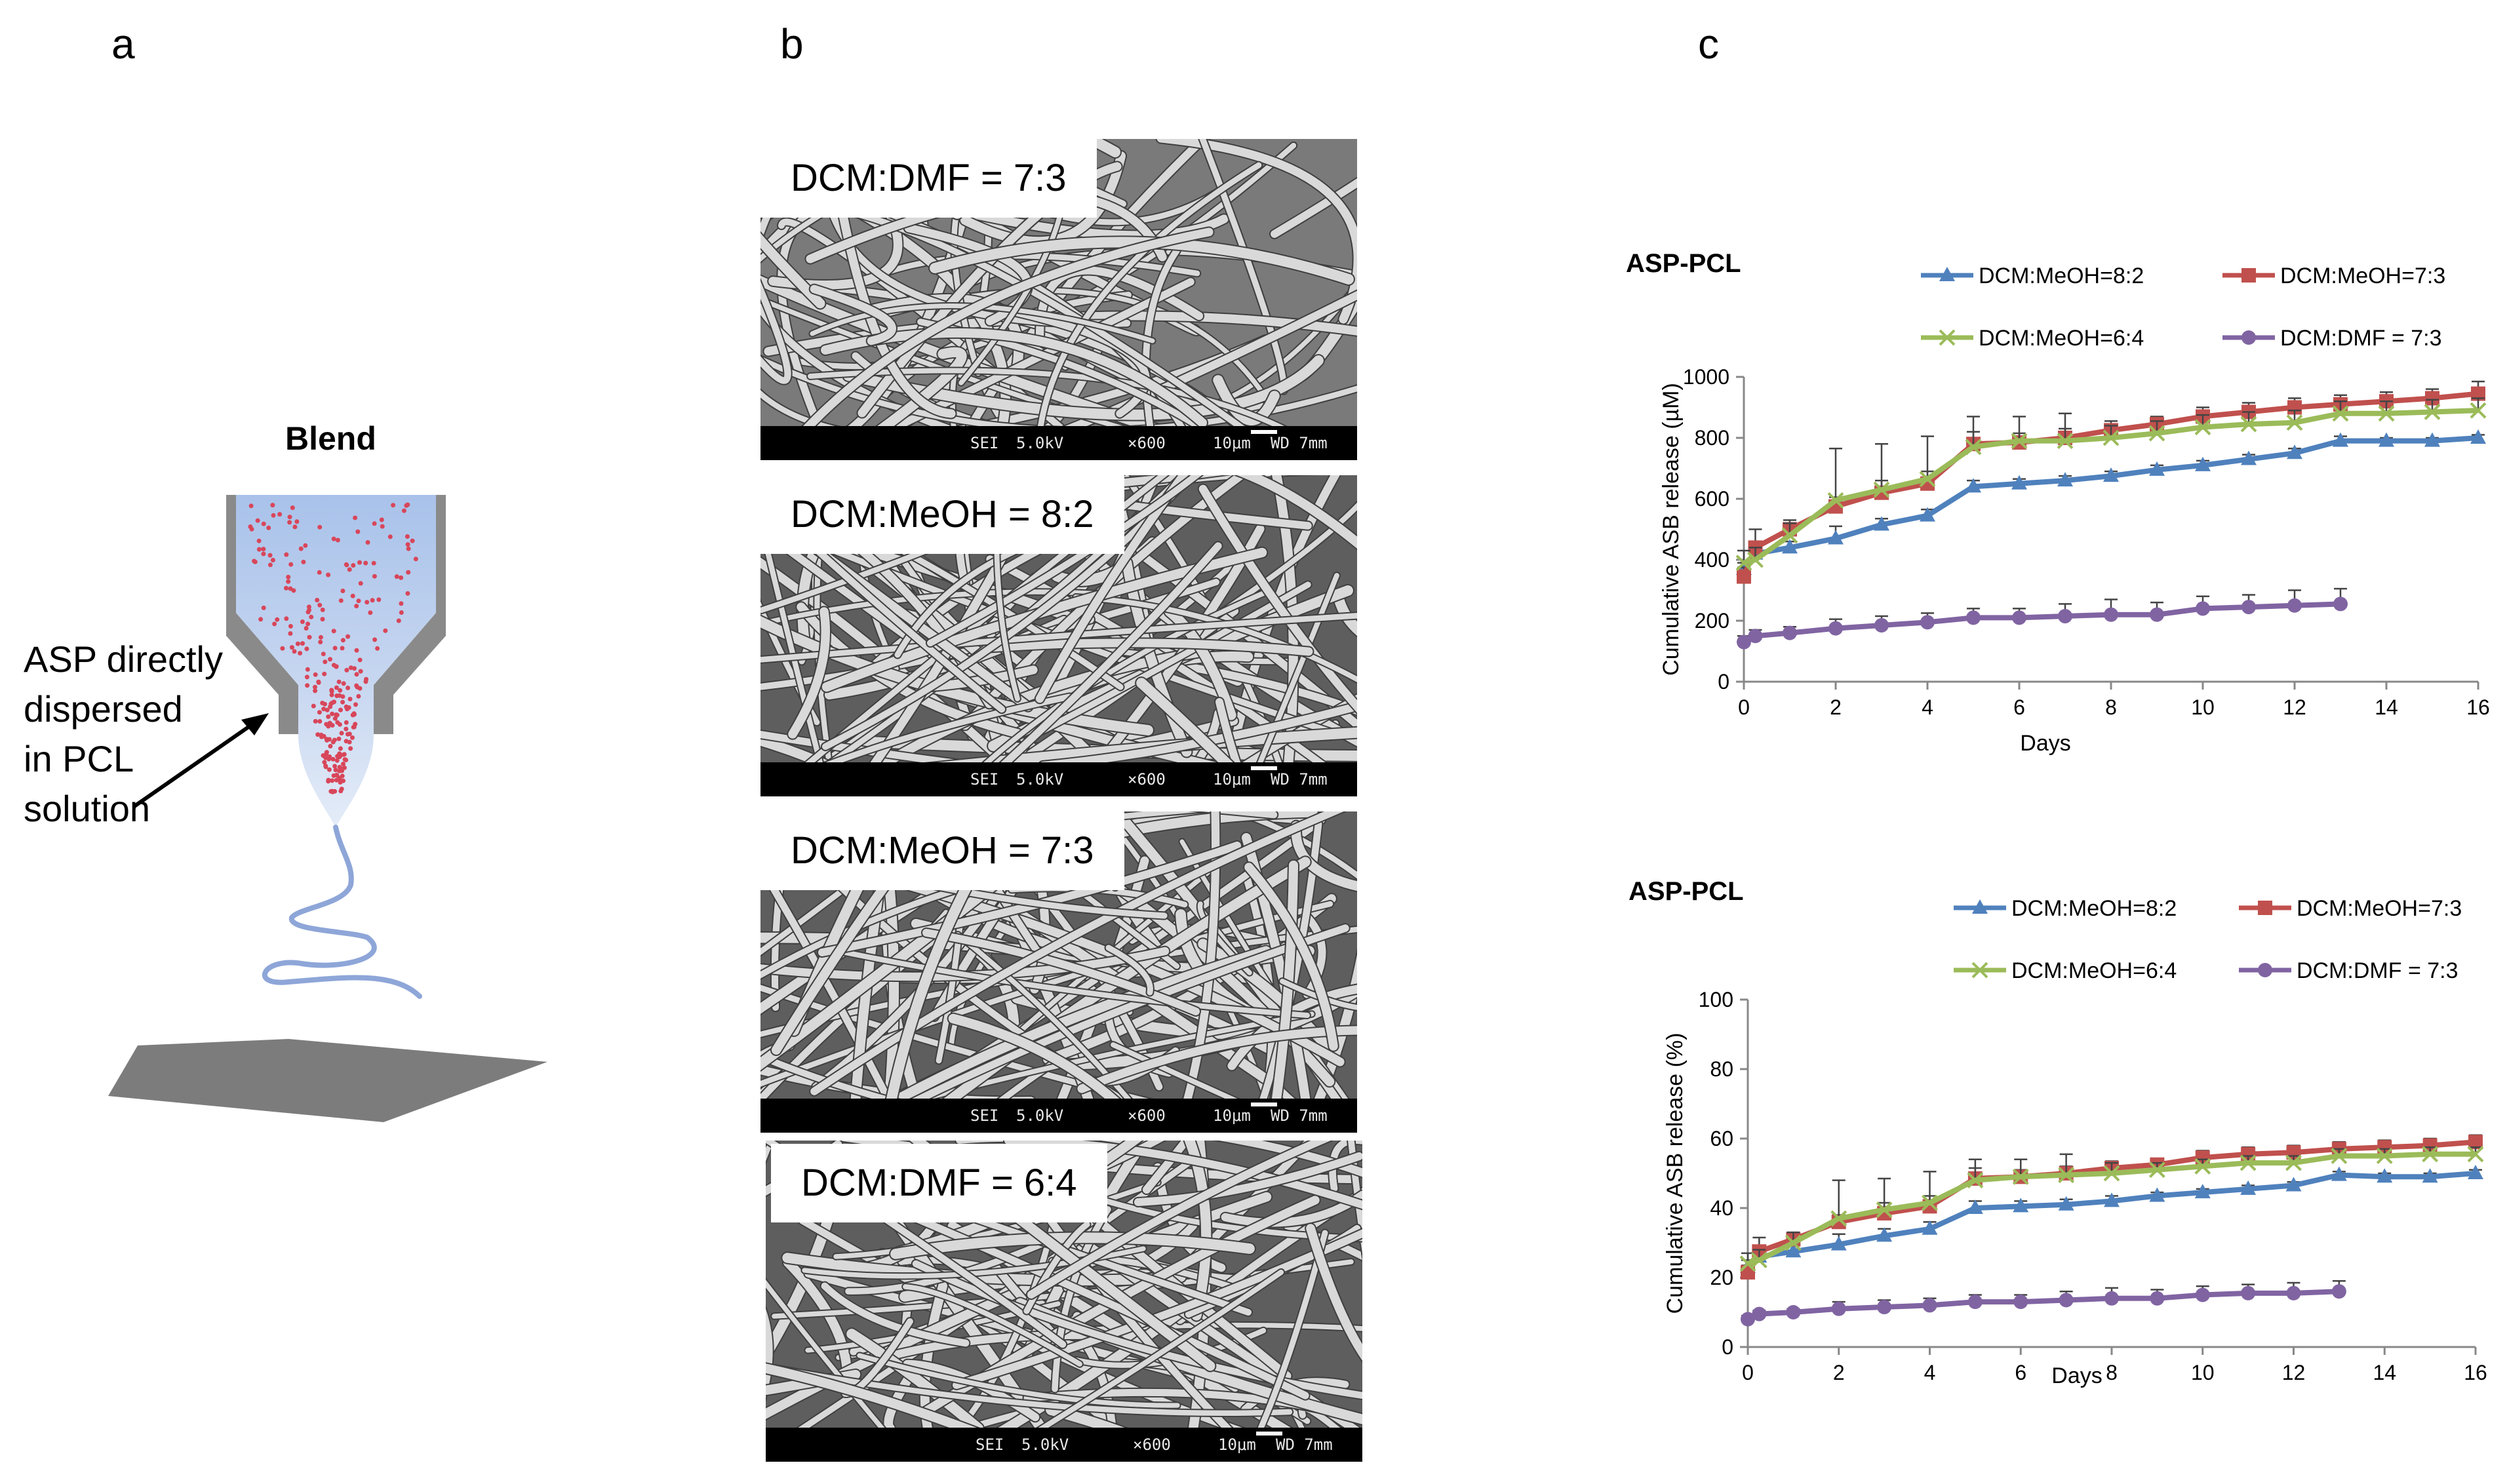 The height and width of the screenshot is (1484, 2507). What do you see at coordinates (792, 44) in the screenshot?
I see `panel-label-b: b` at bounding box center [792, 44].